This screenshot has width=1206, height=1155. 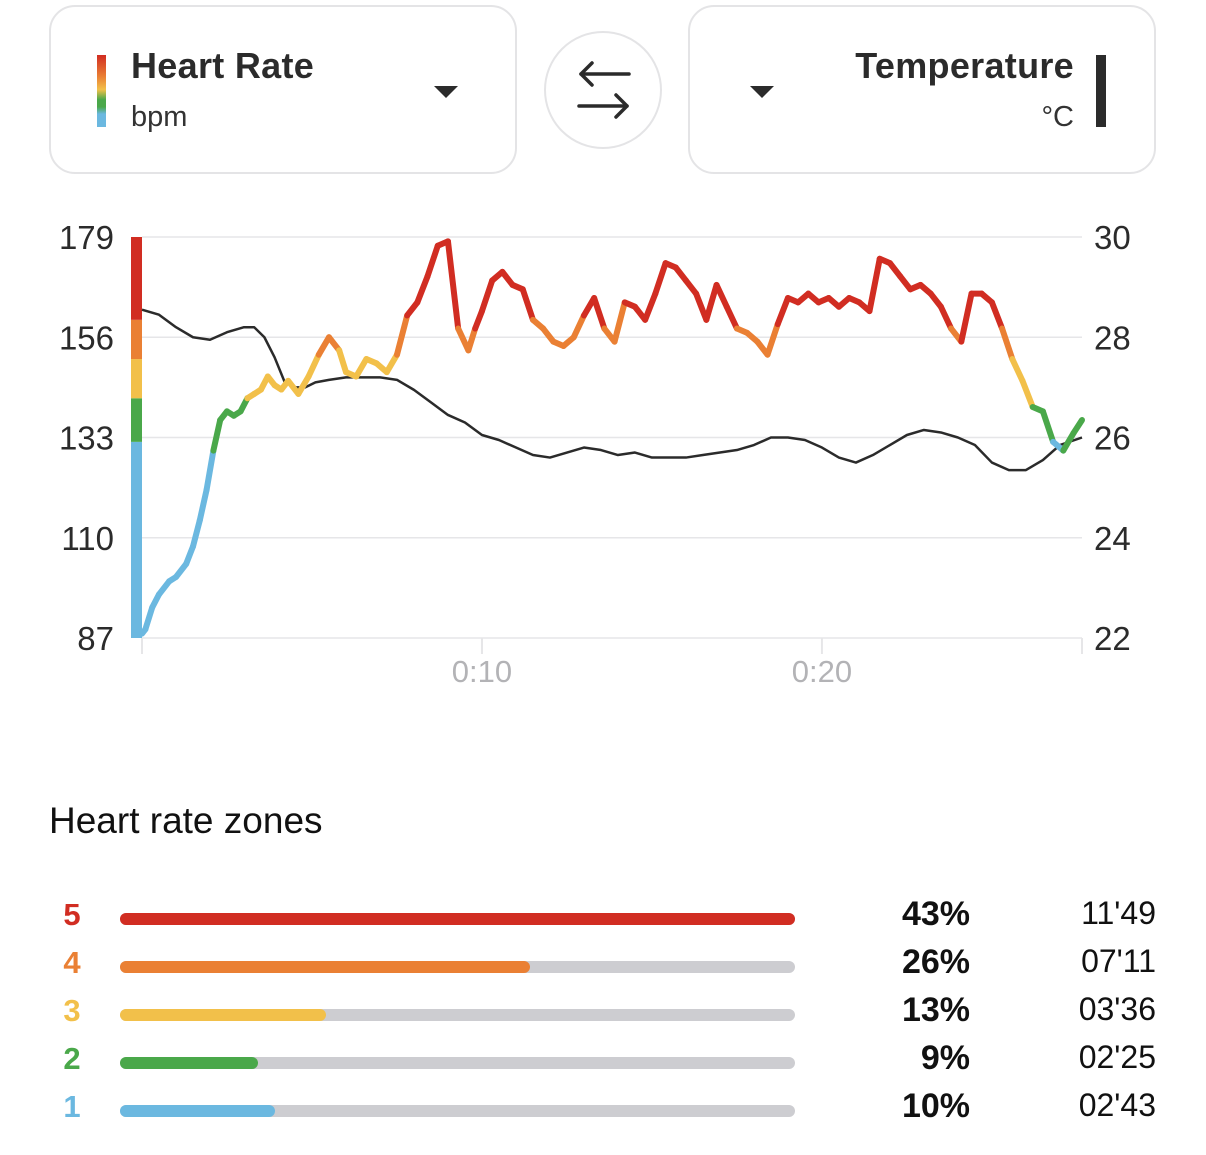 I want to click on swap-arrows-icon, so click(x=604, y=90).